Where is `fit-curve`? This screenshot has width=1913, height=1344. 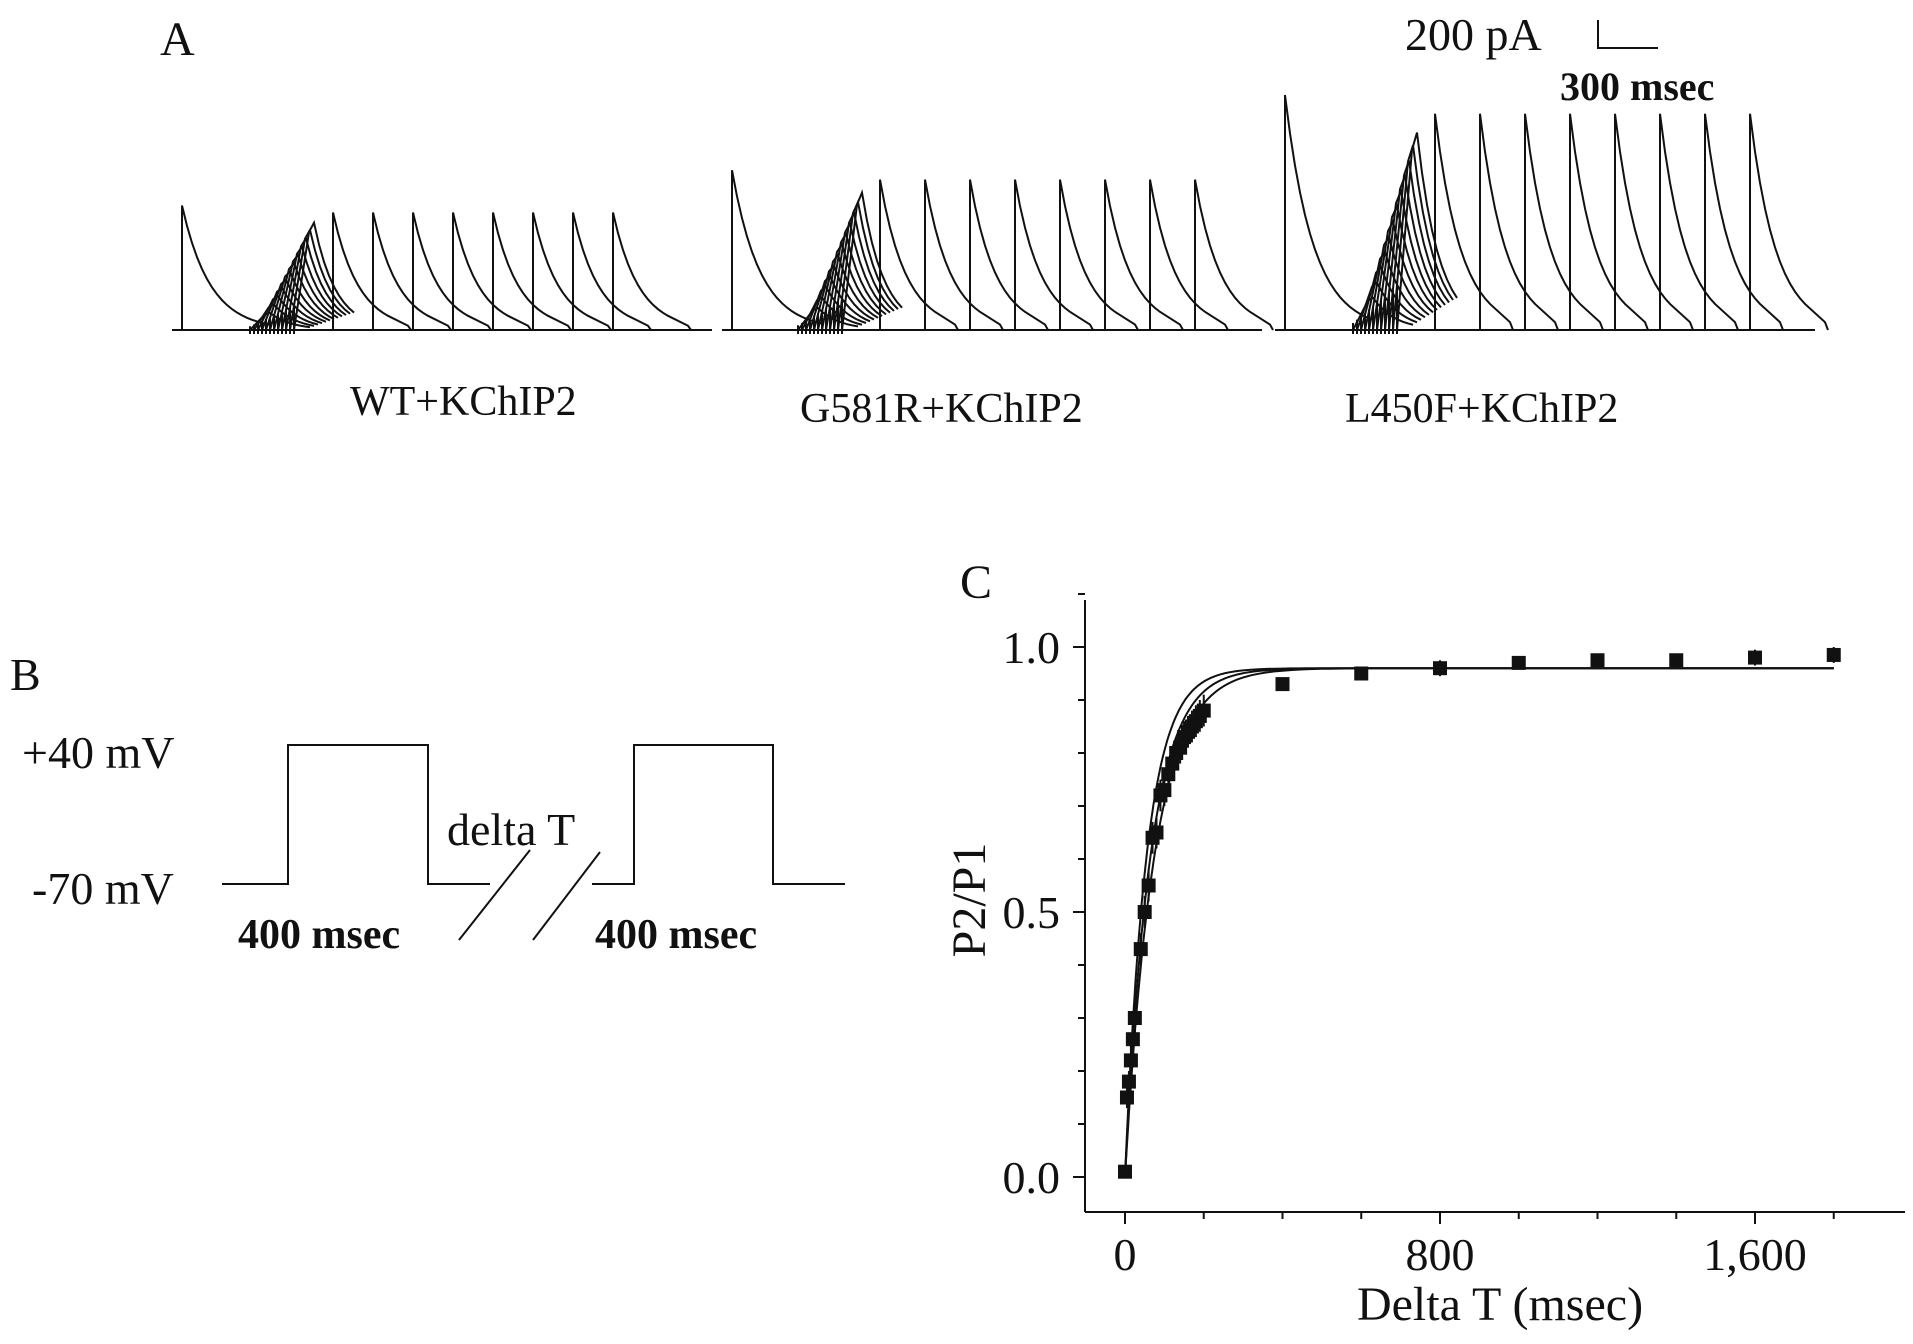 fit-curve is located at coordinates (1479, 922).